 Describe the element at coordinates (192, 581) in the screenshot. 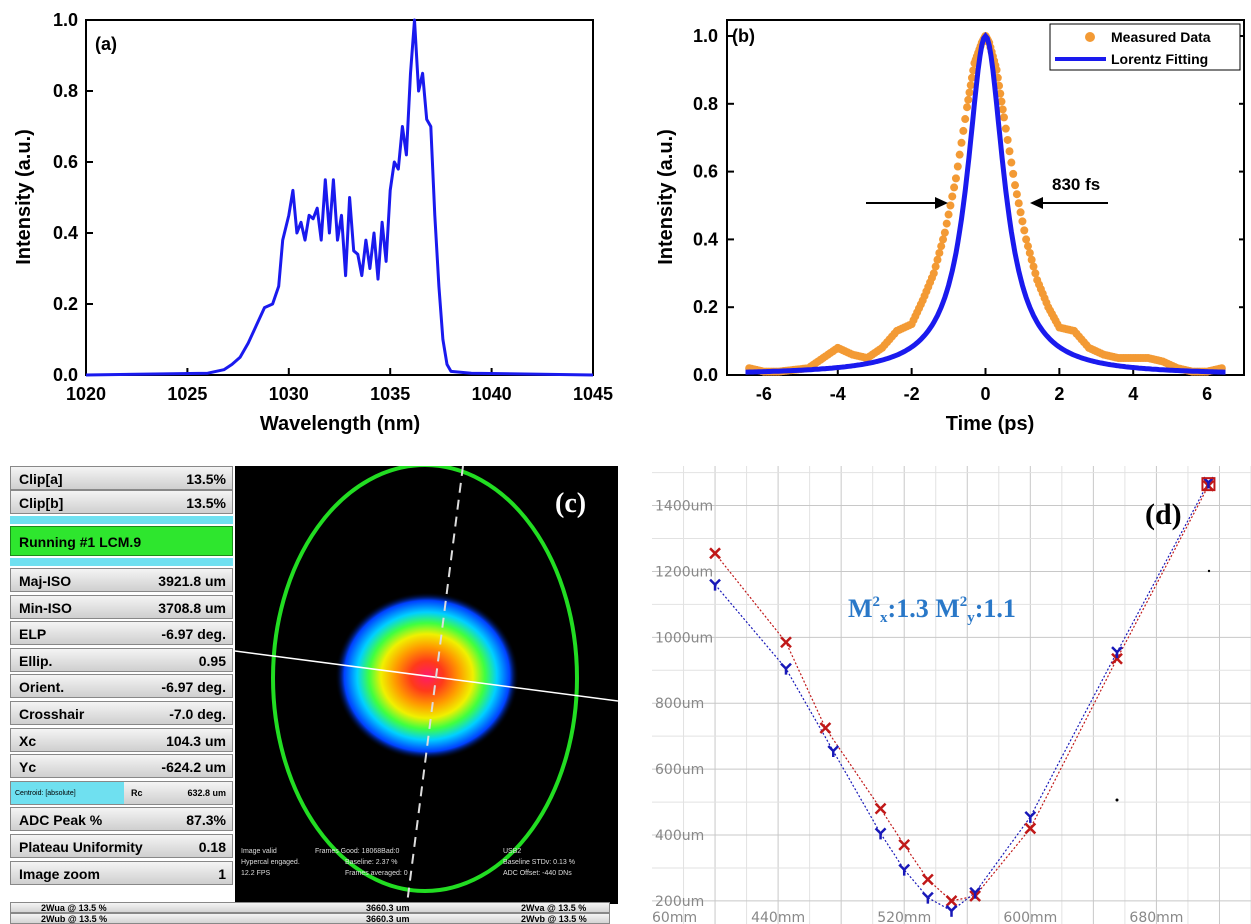

I see `metric-value: 3921.8 um` at that location.